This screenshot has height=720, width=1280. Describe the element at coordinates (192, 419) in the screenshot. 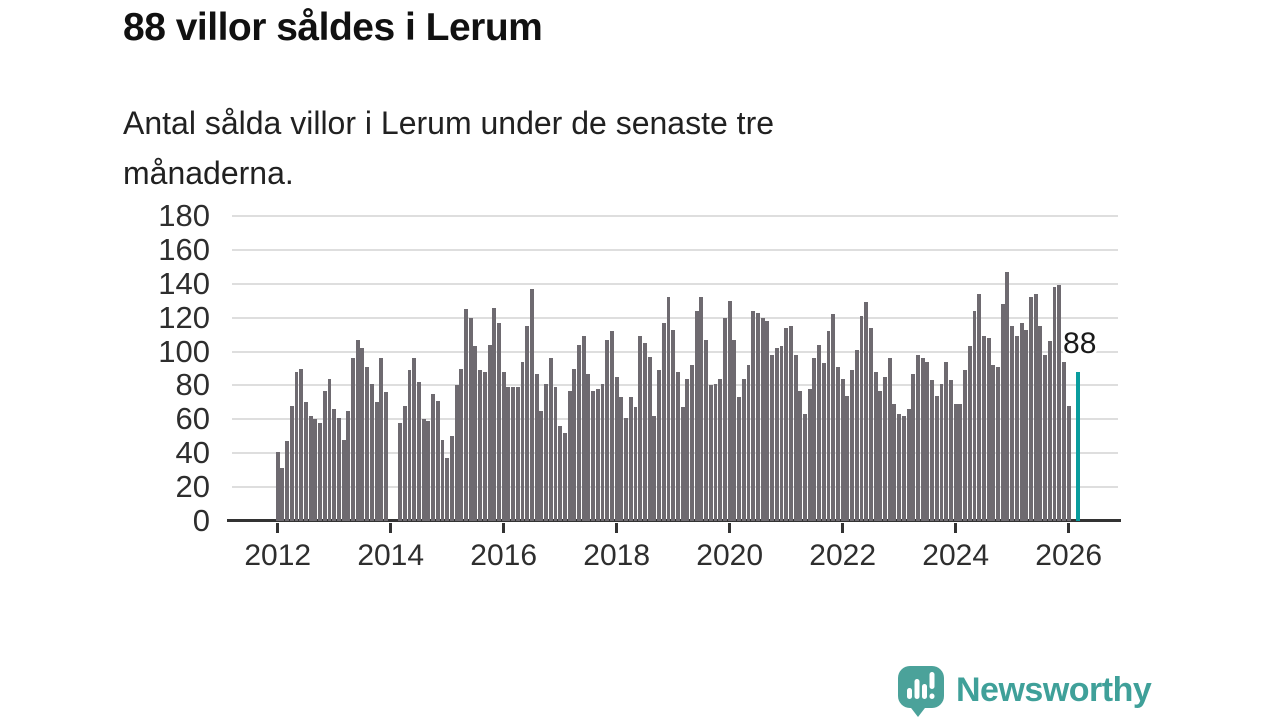

I see `y-axis-tick-label: 60` at that location.